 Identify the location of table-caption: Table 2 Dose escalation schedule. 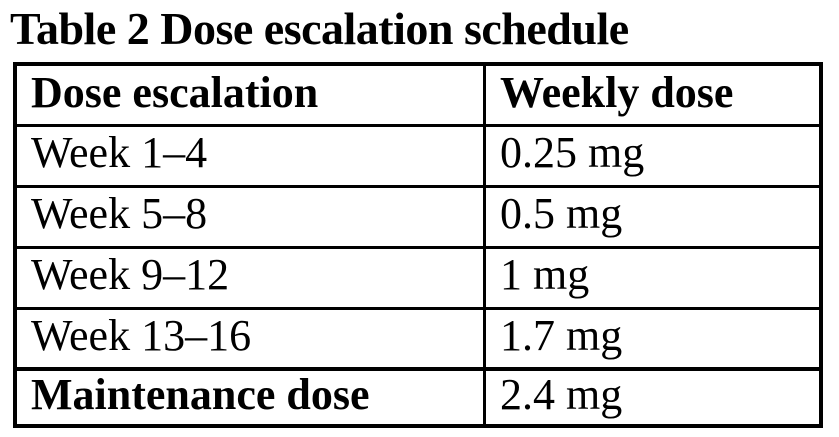
(319, 28).